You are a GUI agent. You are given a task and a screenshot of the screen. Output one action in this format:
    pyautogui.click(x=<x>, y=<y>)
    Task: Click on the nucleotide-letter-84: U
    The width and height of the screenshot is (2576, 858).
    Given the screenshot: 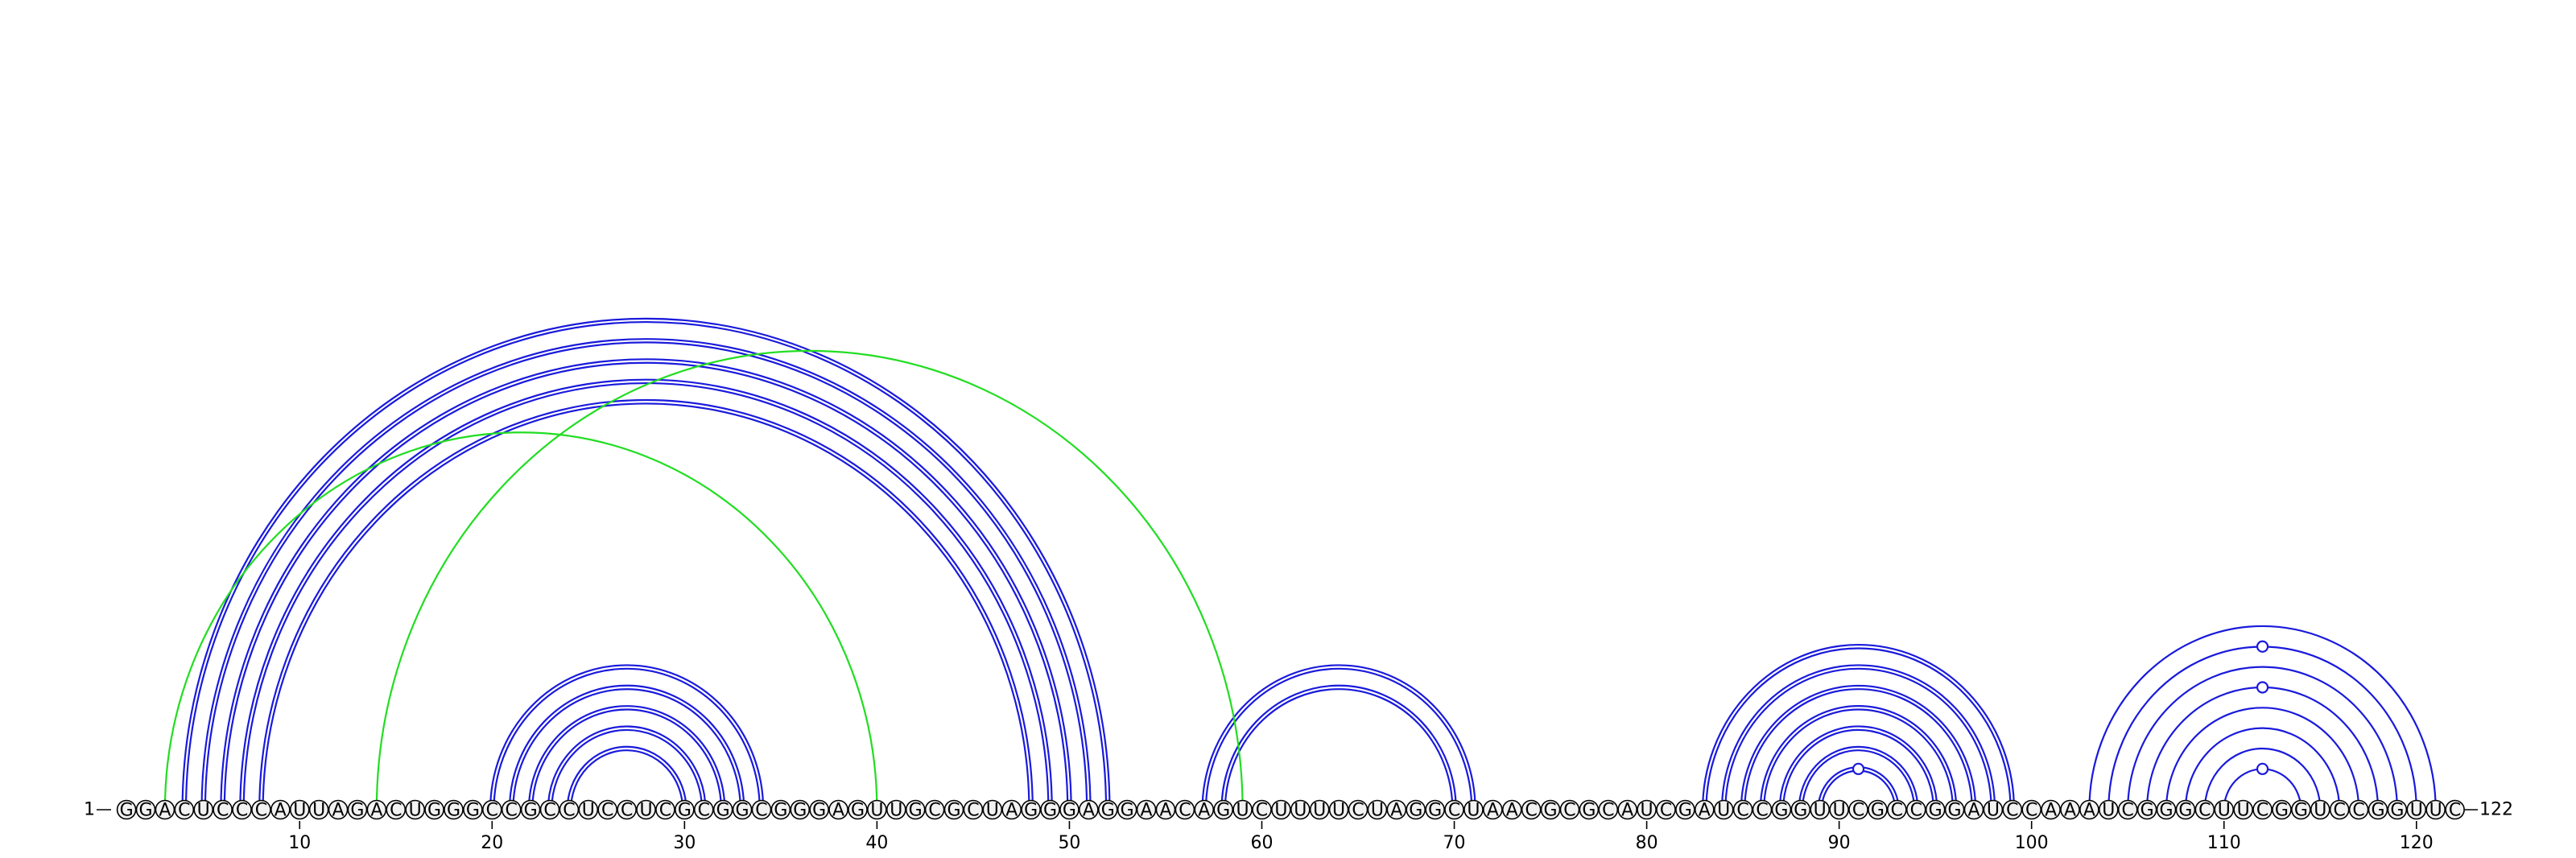 What is the action you would take?
    pyautogui.click(x=1723, y=811)
    